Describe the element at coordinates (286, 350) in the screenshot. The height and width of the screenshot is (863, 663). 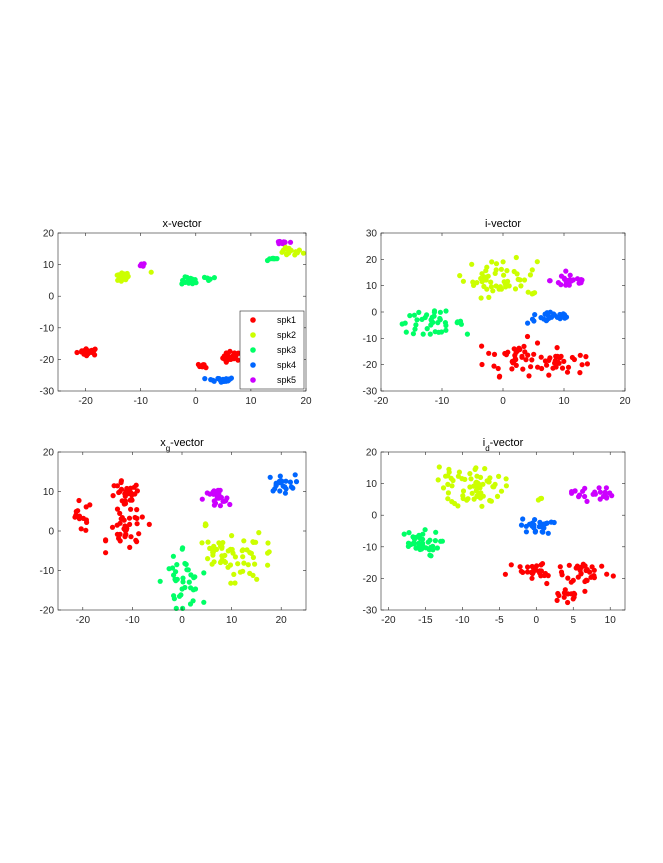
I see `legend-label-spk3: spk3` at that location.